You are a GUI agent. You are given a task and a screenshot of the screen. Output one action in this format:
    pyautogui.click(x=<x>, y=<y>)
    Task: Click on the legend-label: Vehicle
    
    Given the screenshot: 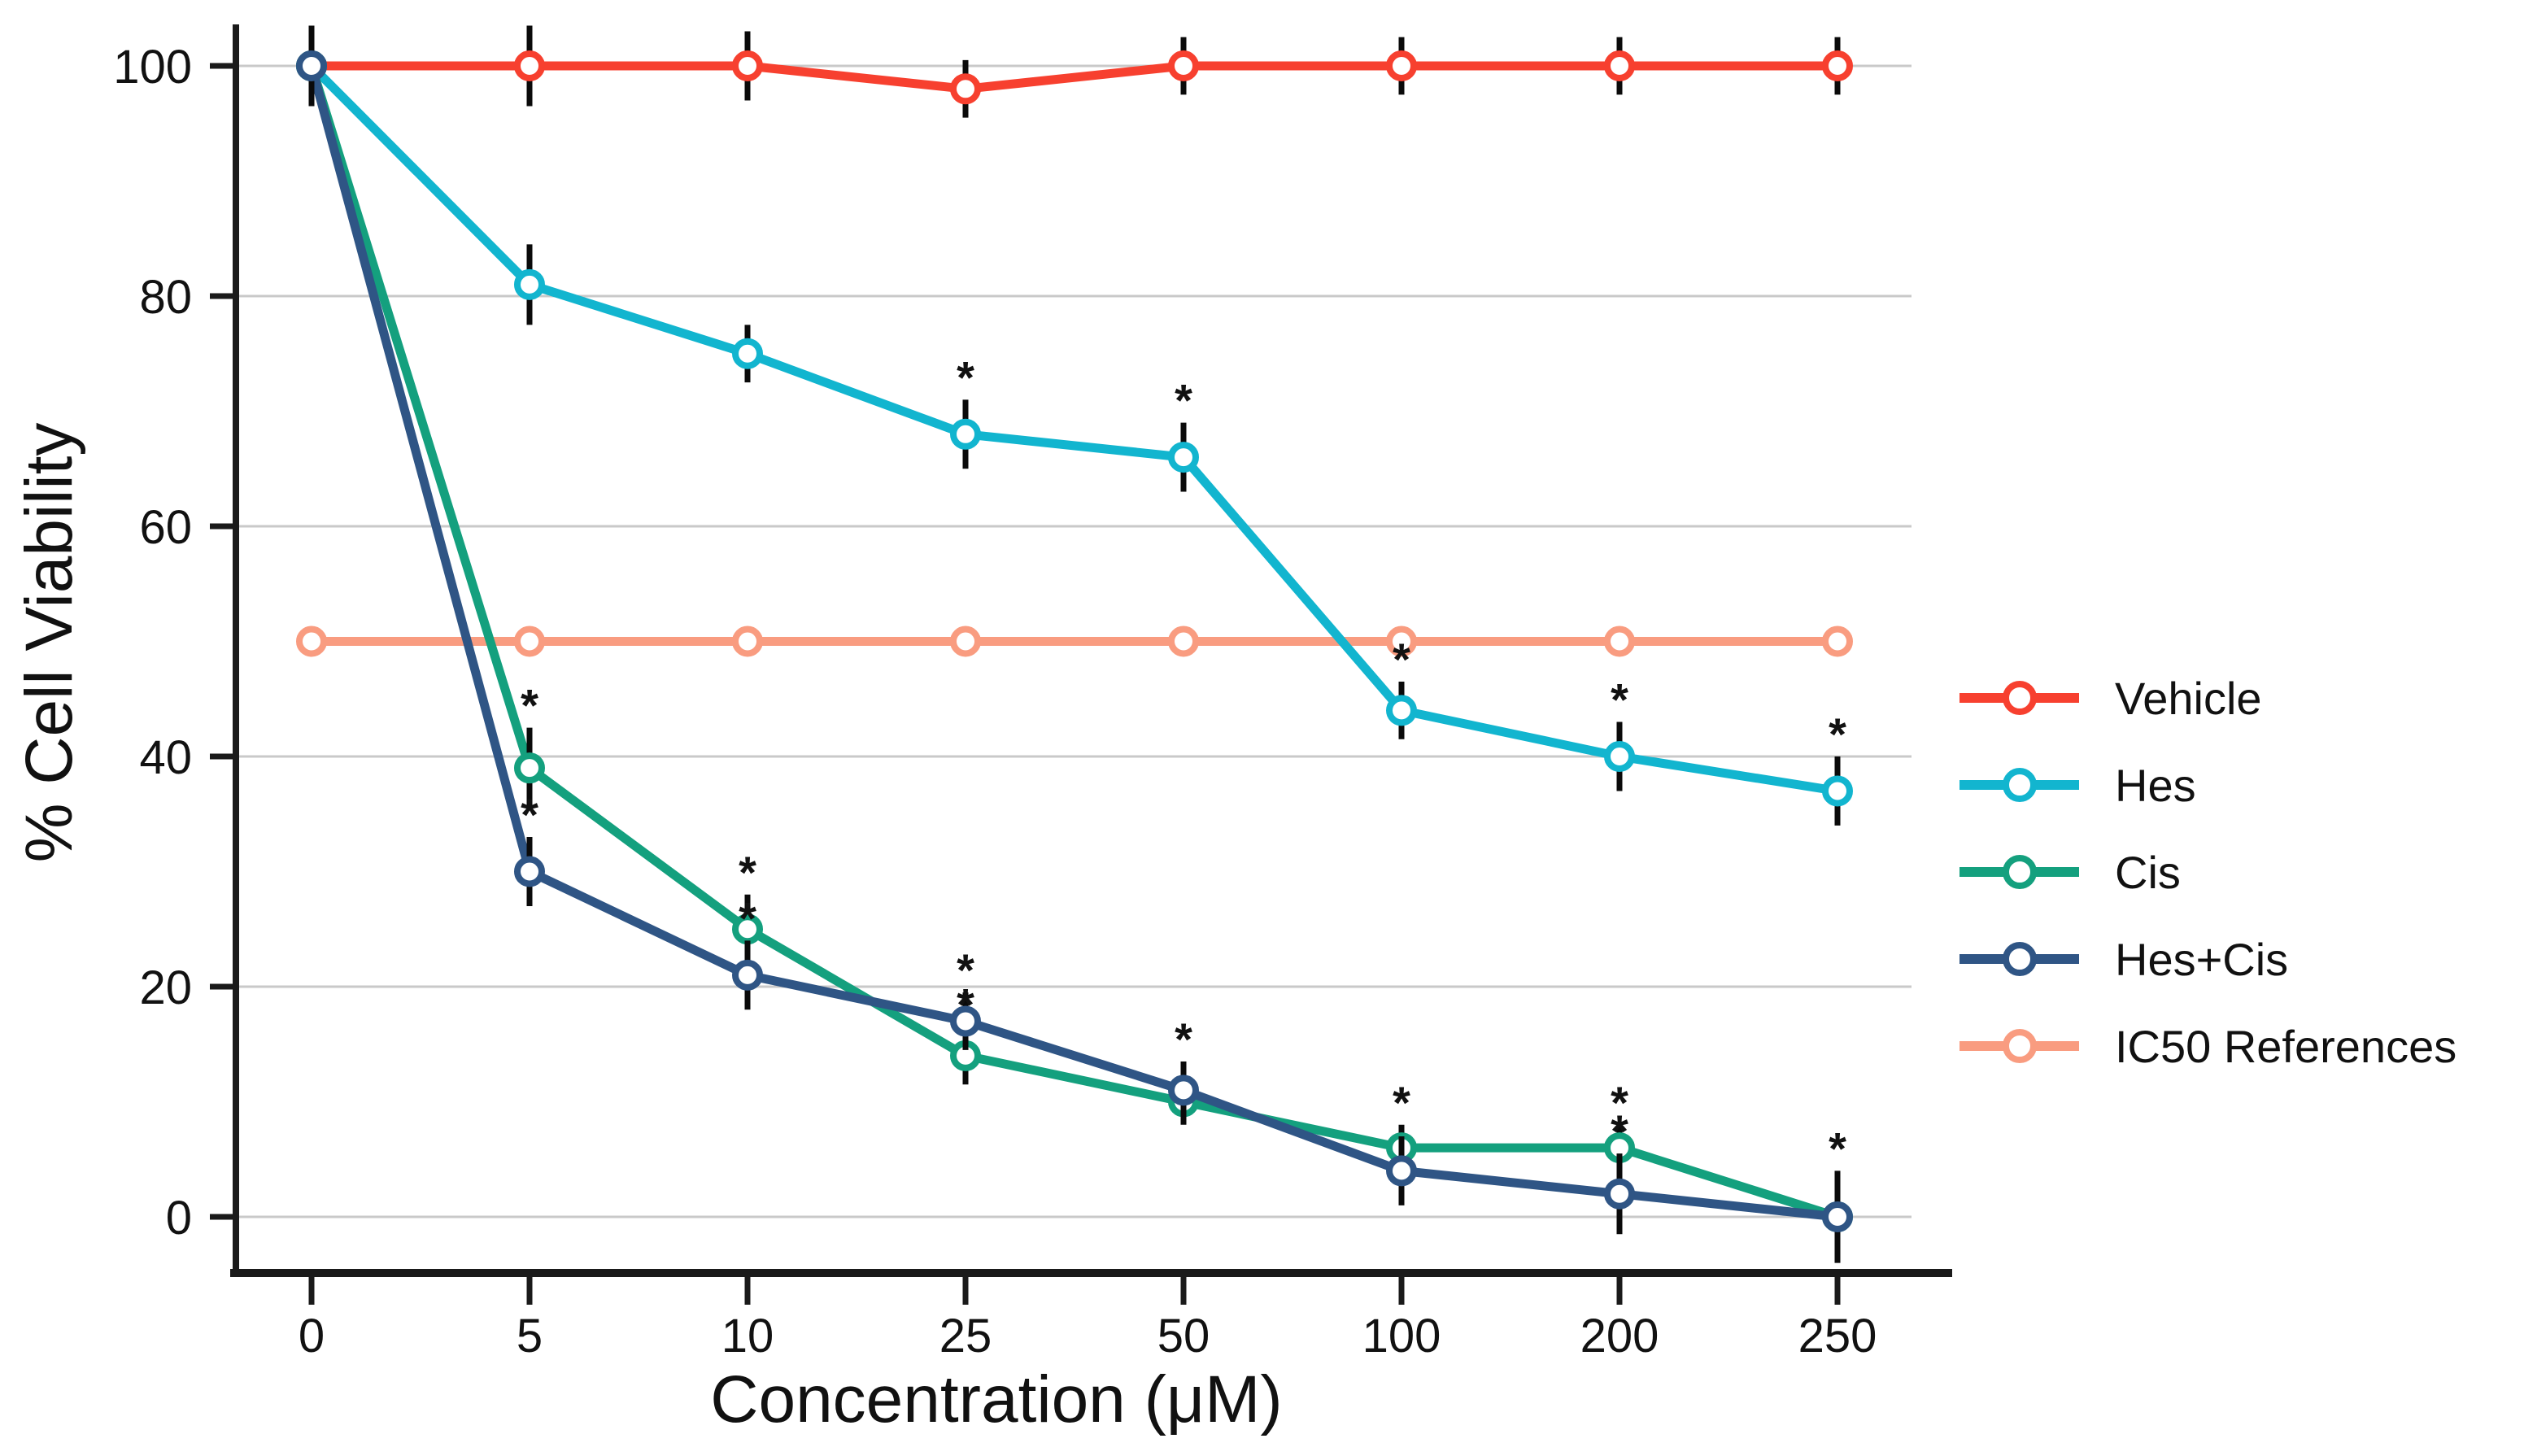 What is the action you would take?
    pyautogui.click(x=2188, y=698)
    